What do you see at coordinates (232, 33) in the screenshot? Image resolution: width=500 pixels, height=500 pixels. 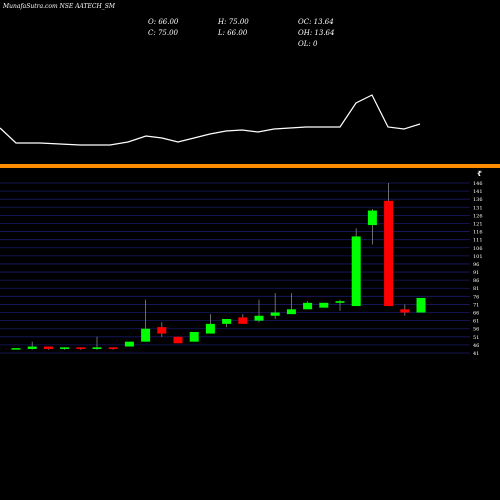 I see `stat-low: L: 66.00` at bounding box center [232, 33].